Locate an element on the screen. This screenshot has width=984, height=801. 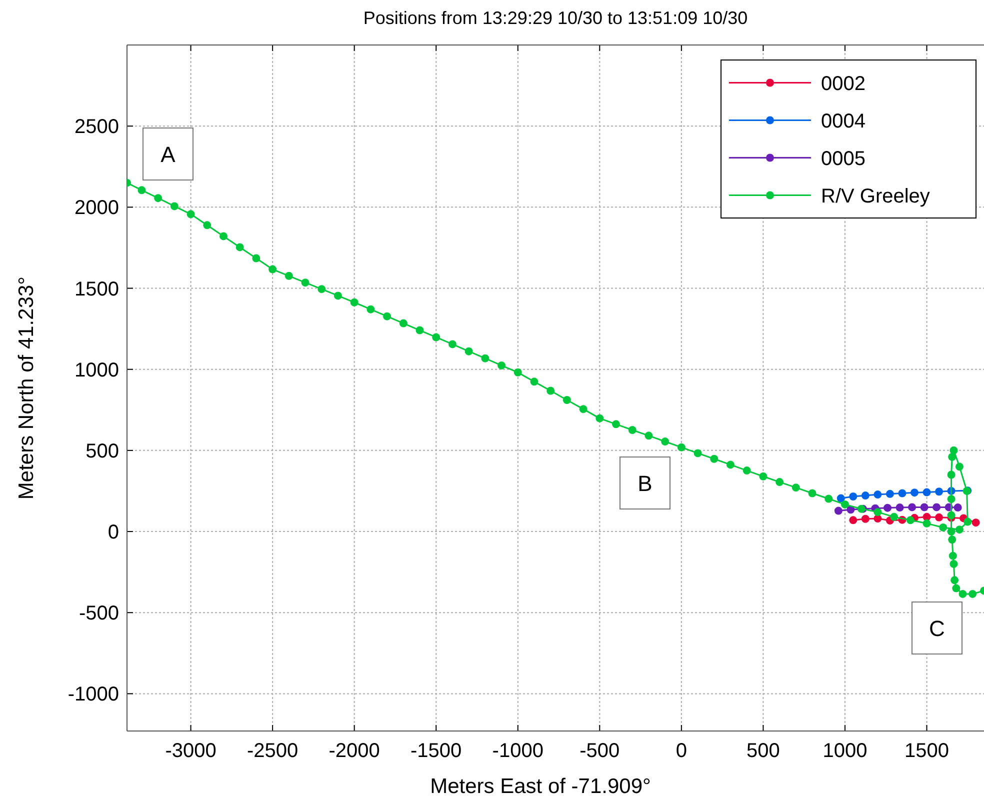
annotation: C is located at coordinates (937, 628).